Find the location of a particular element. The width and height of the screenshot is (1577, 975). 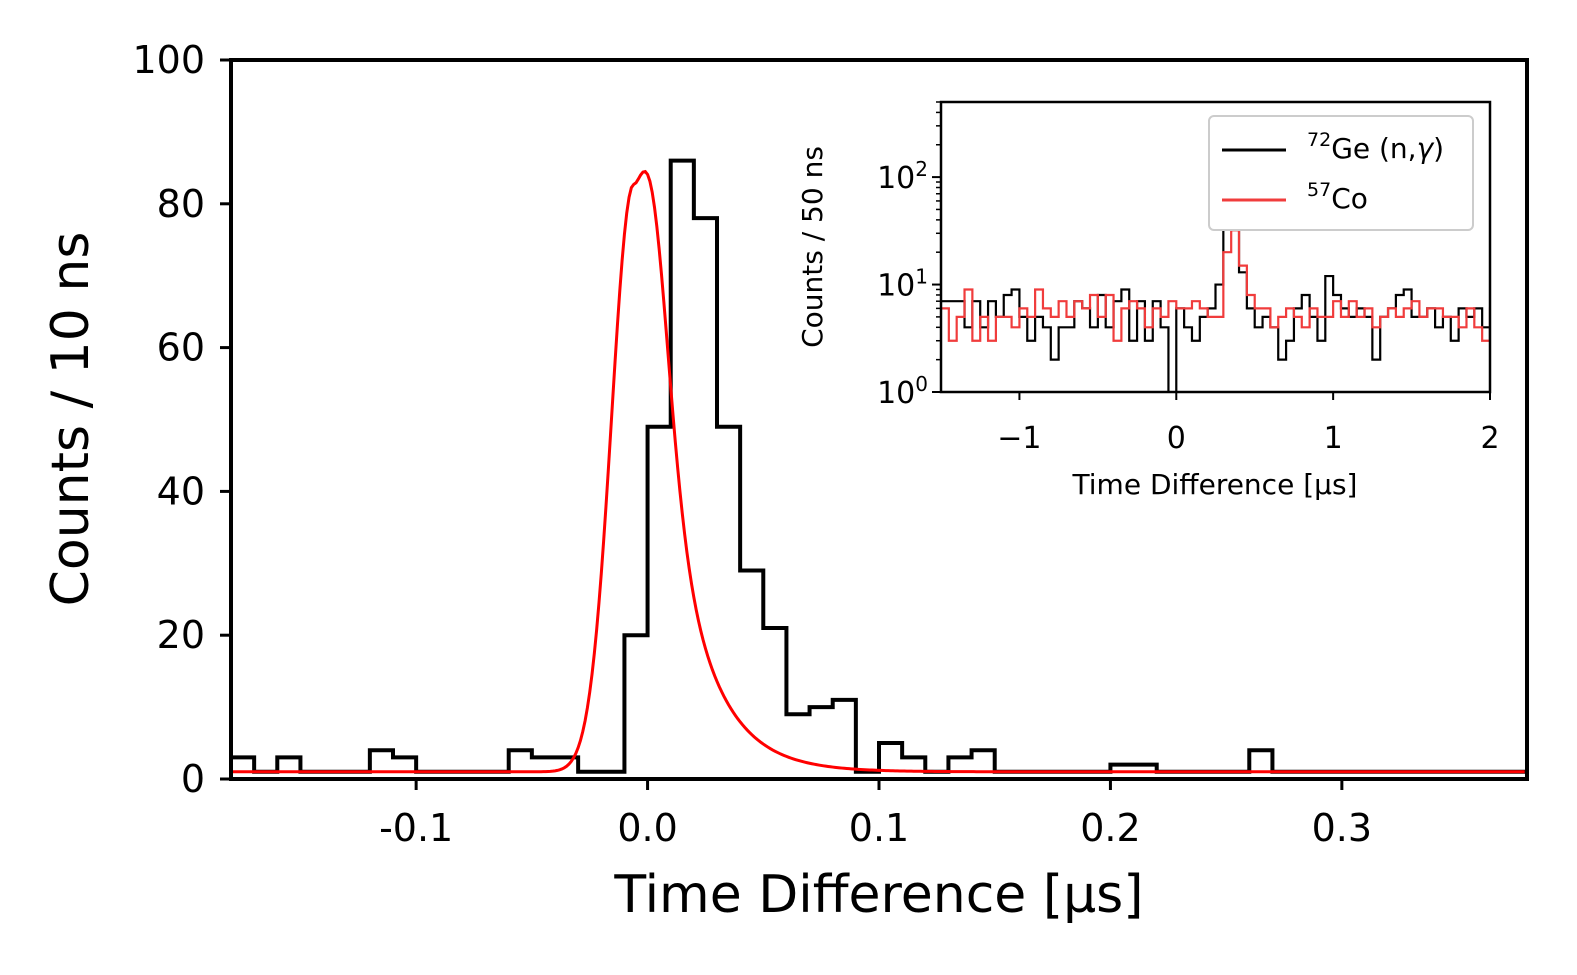

legend-co-superscript: 57 is located at coordinates (1319, 190).